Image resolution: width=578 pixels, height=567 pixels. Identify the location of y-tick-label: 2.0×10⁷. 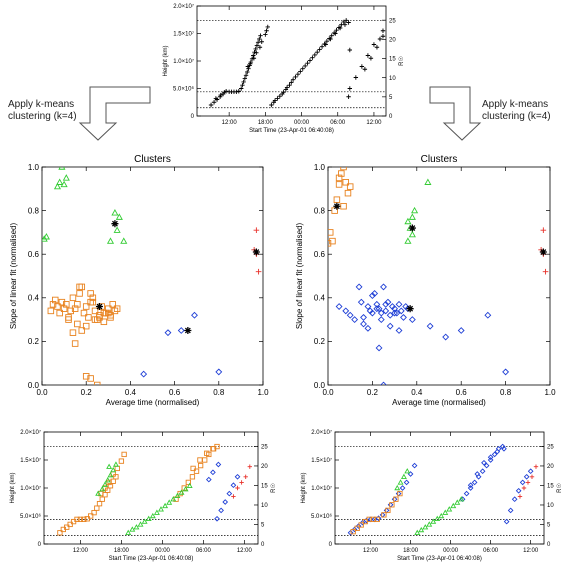
(321, 432).